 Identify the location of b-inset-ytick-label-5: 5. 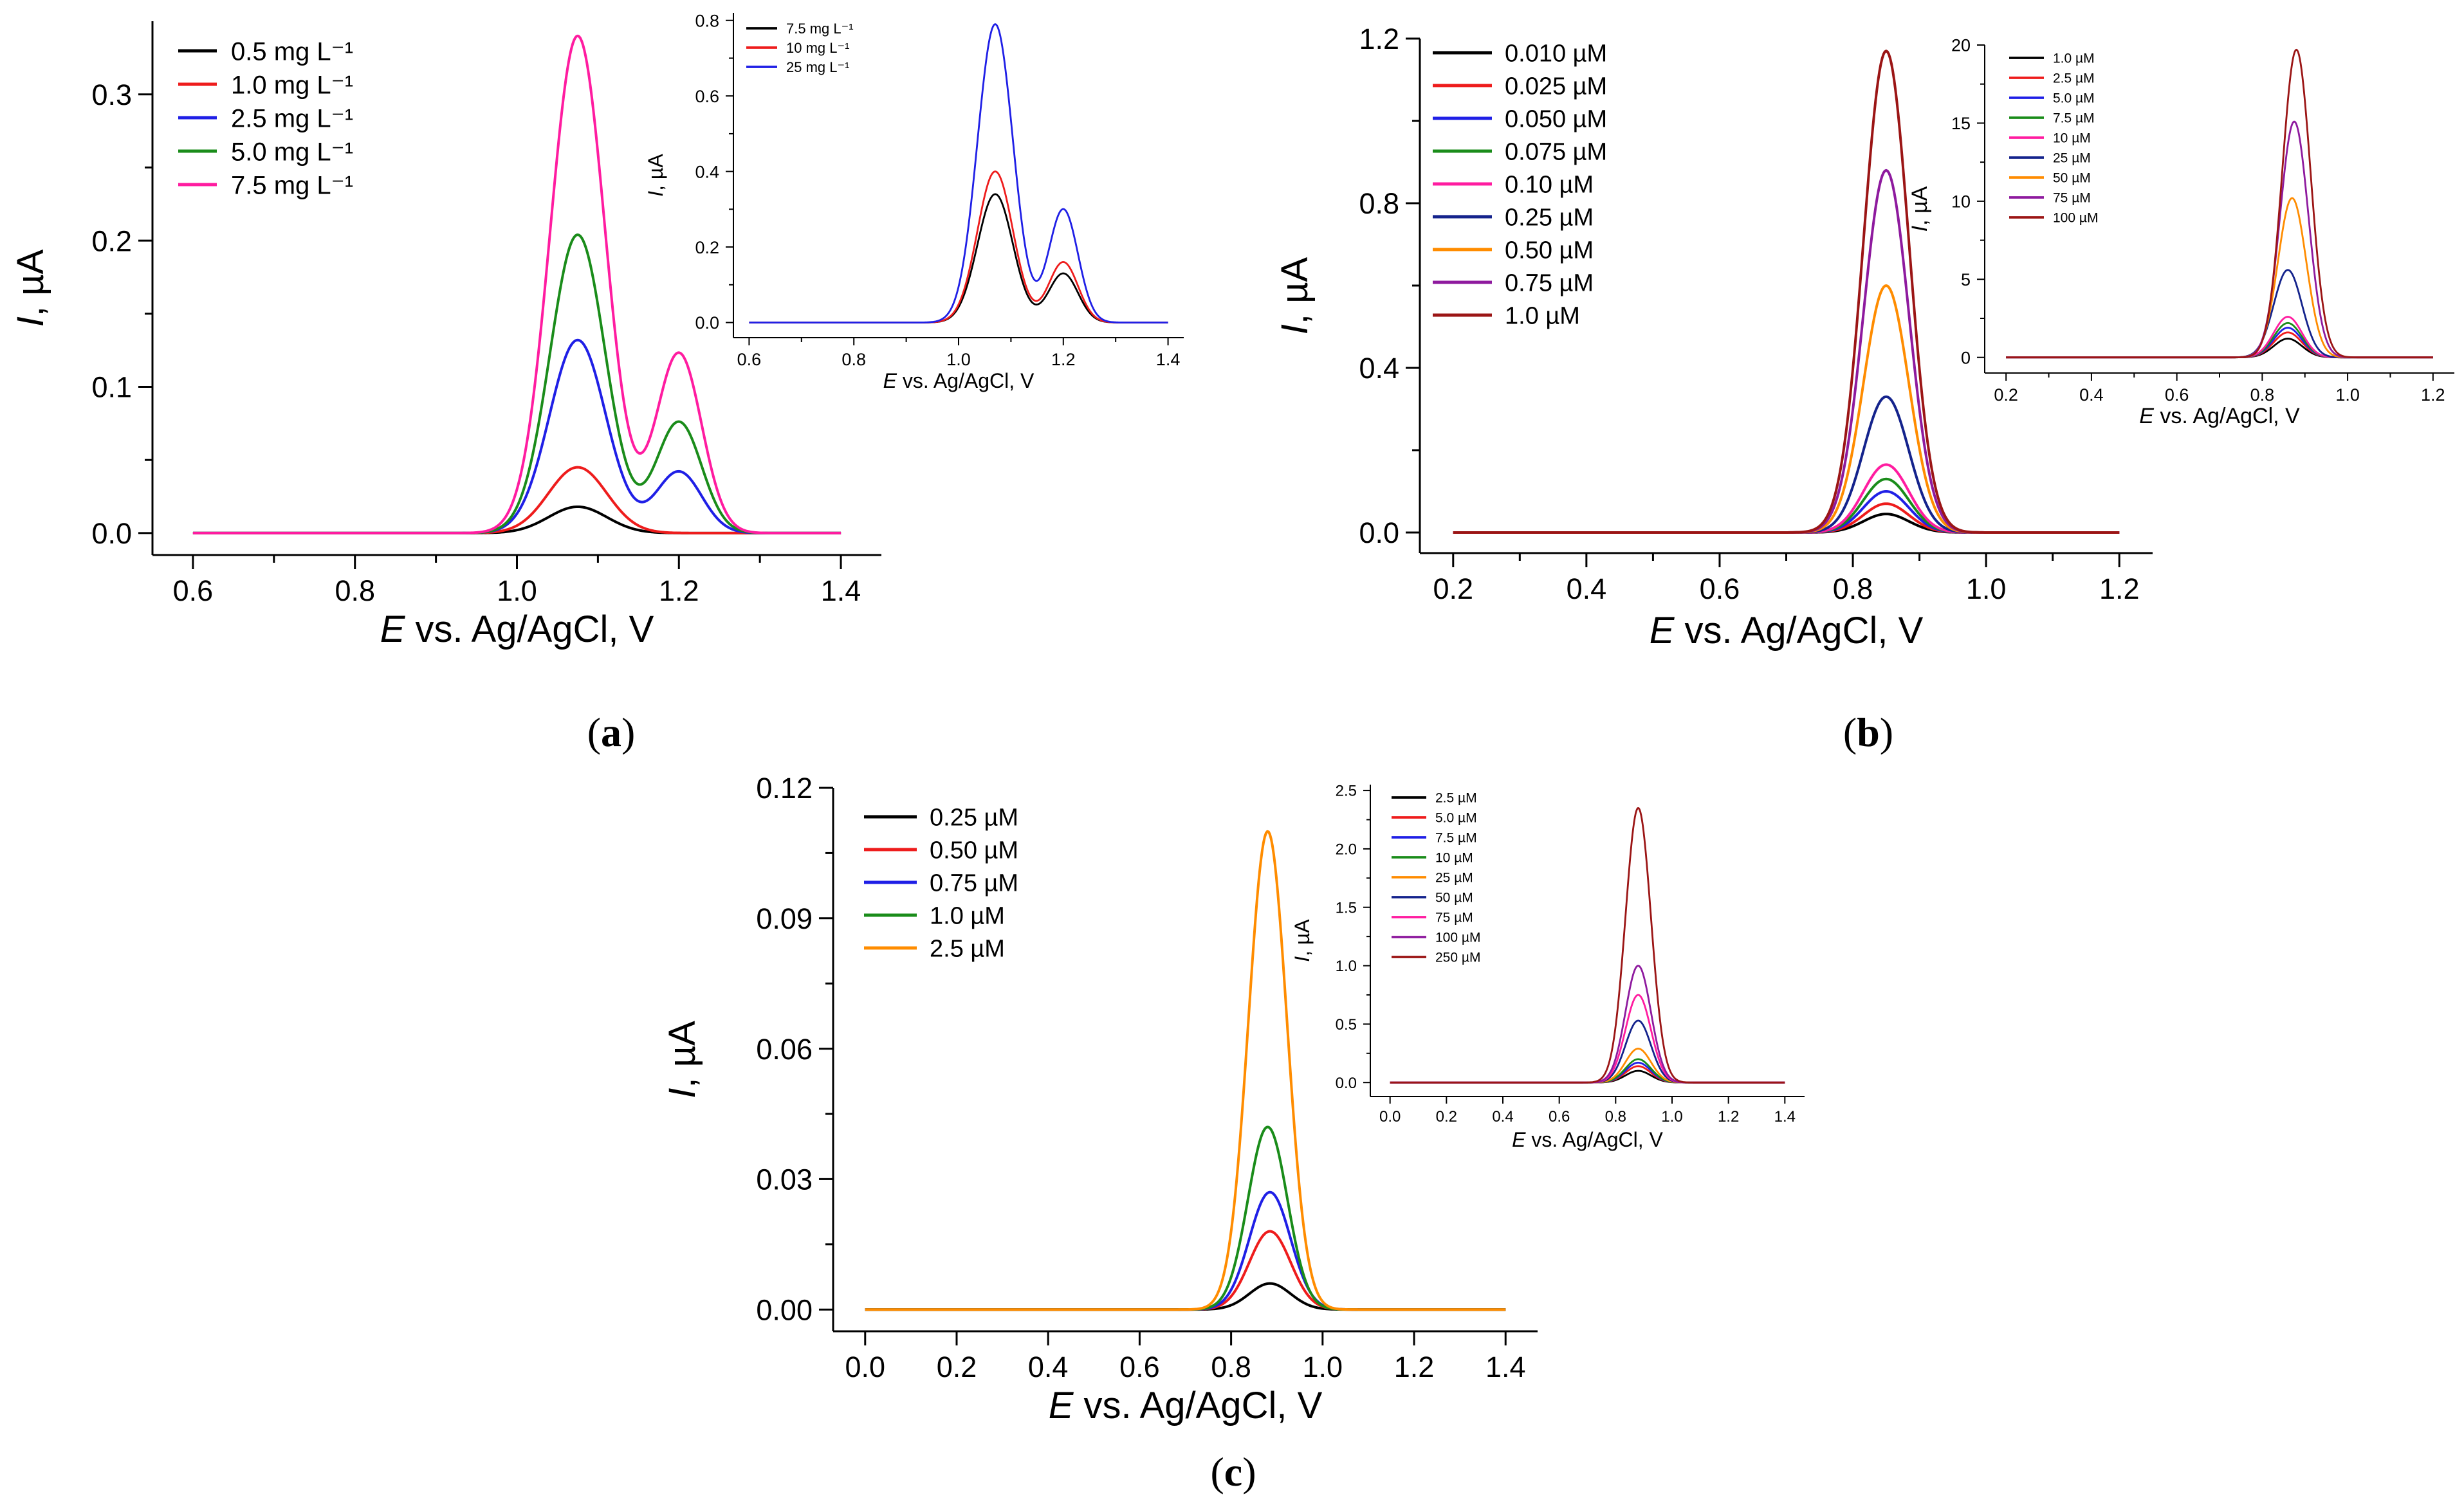
(1966, 279).